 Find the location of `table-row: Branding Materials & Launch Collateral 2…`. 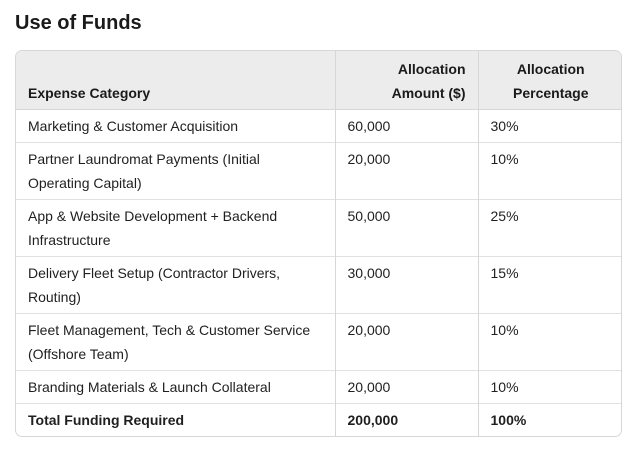

table-row: Branding Materials & Launch Collateral 2… is located at coordinates (318, 387).